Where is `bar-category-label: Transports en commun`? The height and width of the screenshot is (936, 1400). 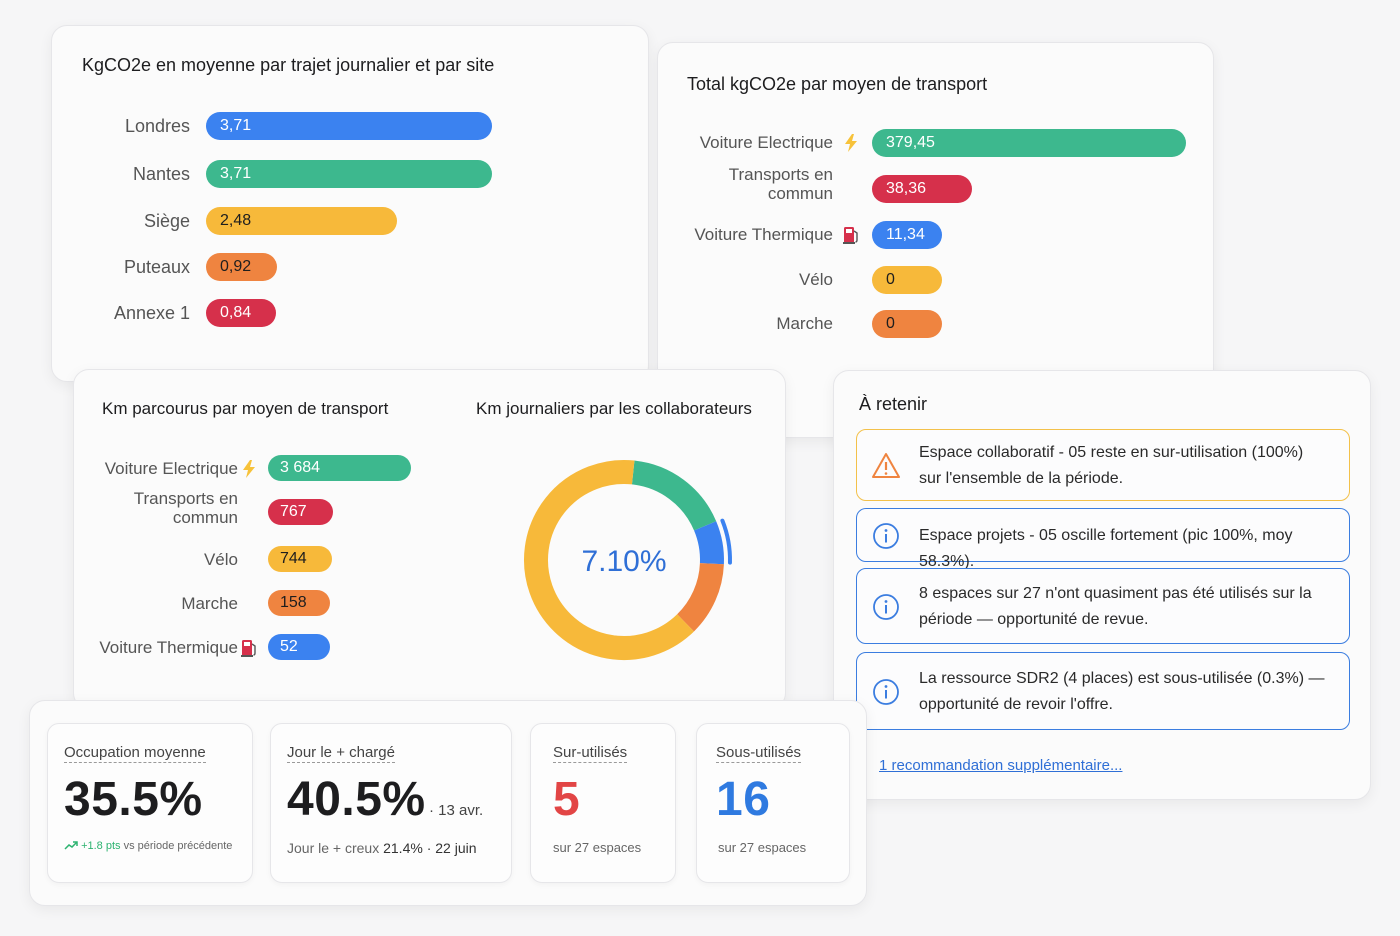 bar-category-label: Transports en commun is located at coordinates (185, 508).